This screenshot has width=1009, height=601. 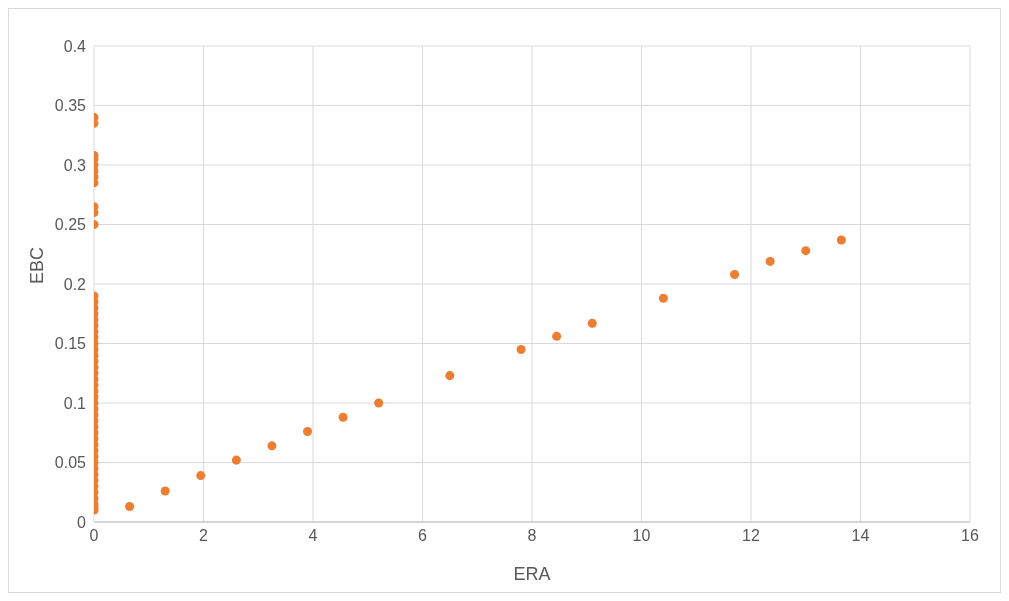 What do you see at coordinates (70, 106) in the screenshot?
I see `y-tick-label: 0.35` at bounding box center [70, 106].